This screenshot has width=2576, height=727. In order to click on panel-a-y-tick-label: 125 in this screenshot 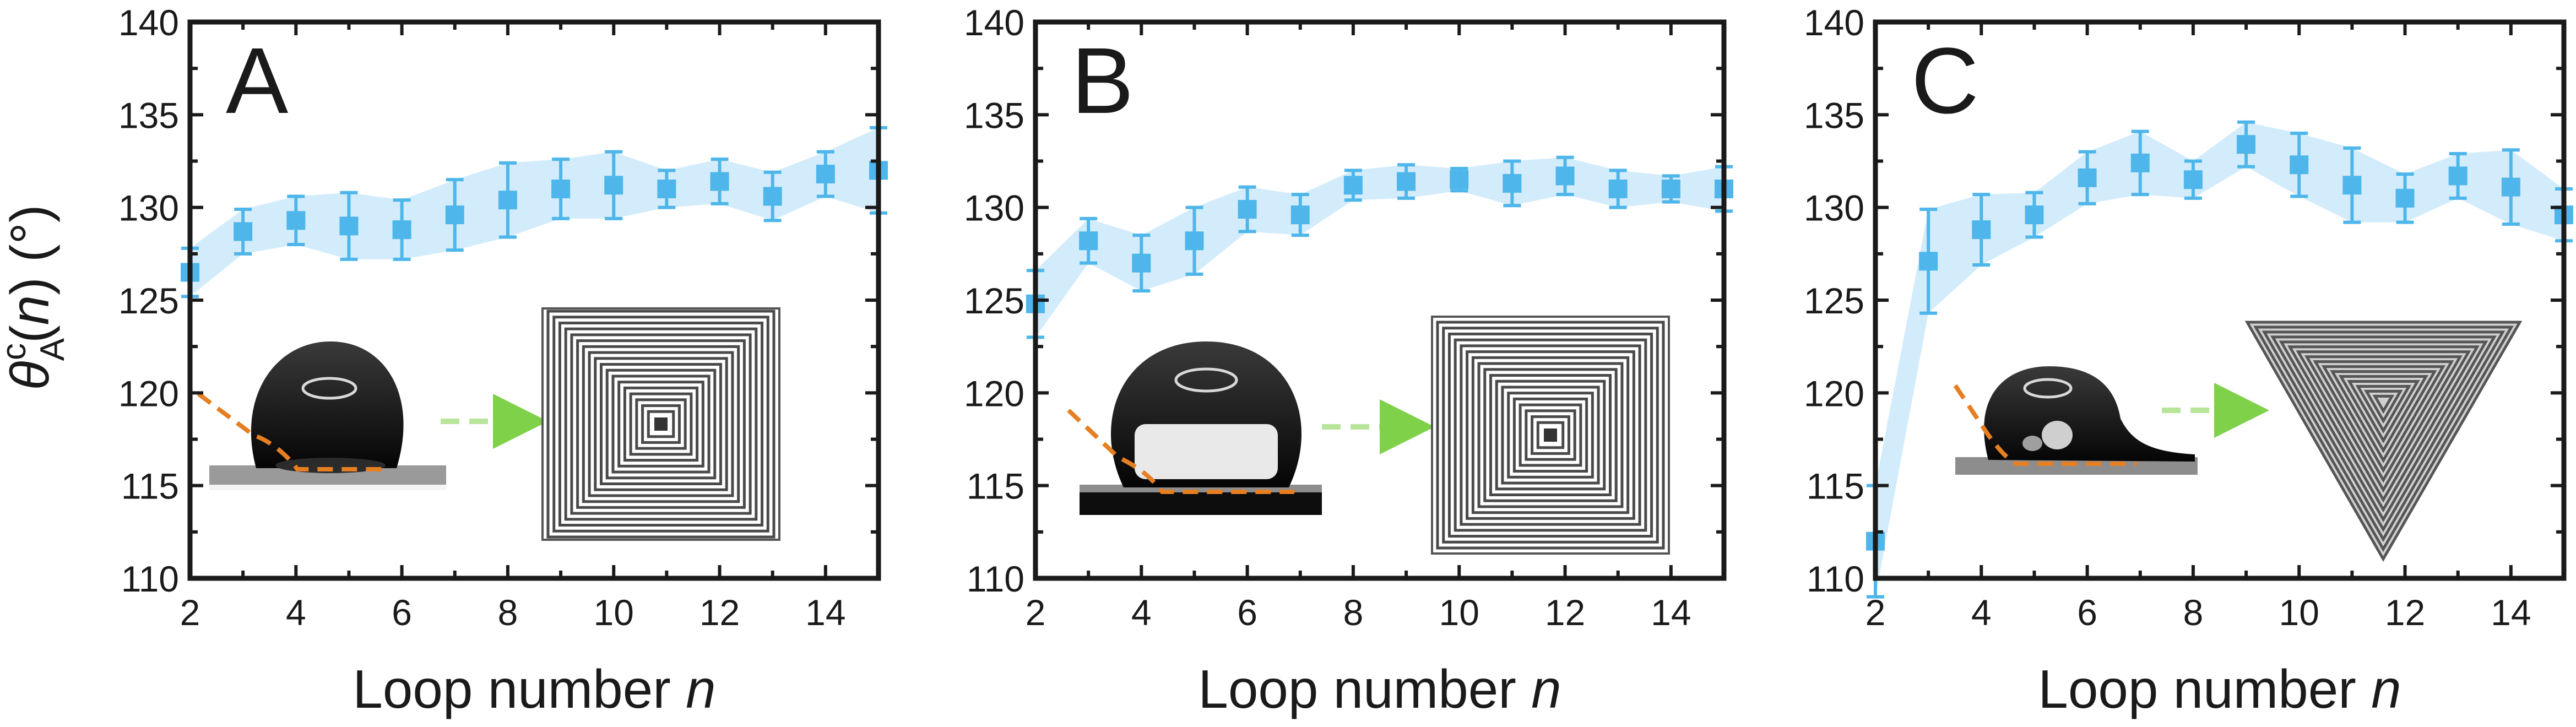, I will do `click(148, 301)`.